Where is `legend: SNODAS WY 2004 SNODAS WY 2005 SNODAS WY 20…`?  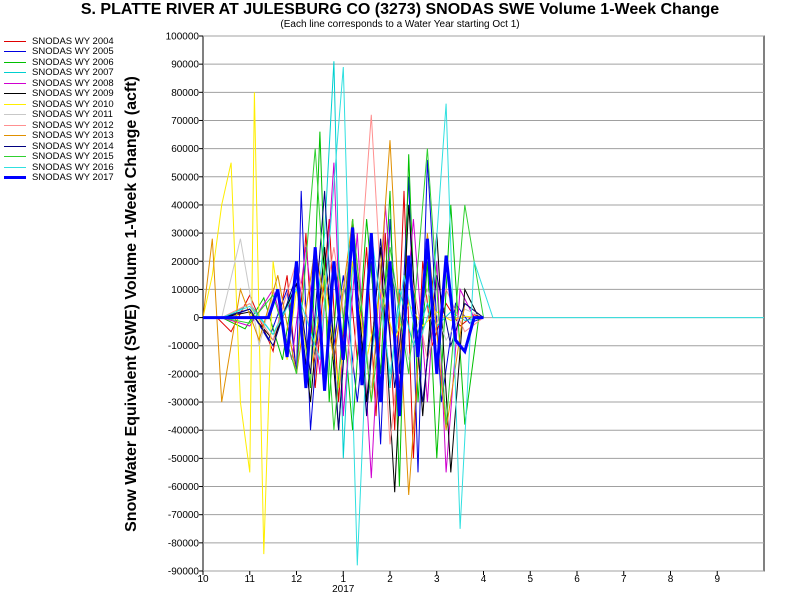 legend: SNODAS WY 2004 SNODAS WY 2005 SNODAS WY 20… is located at coordinates (69, 109).